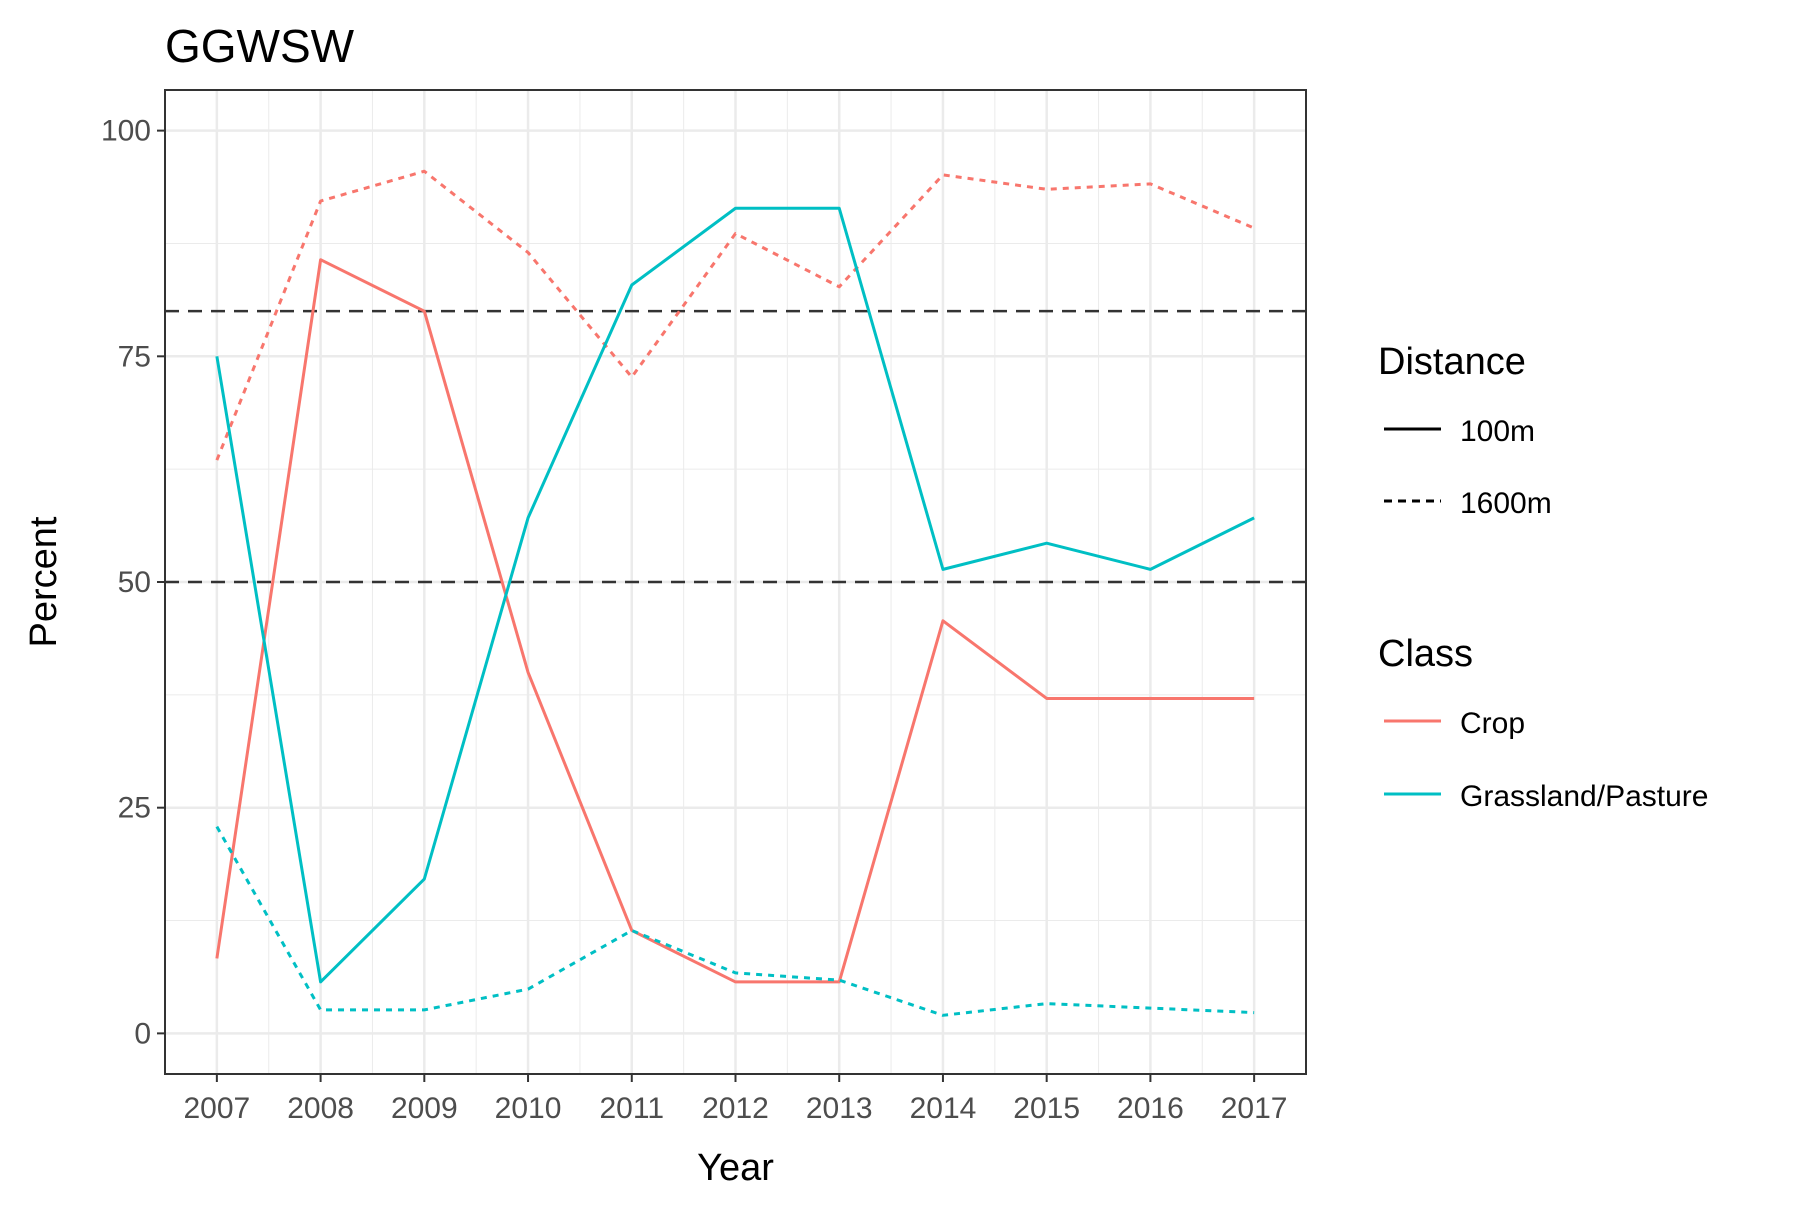  Describe the element at coordinates (320, 1108) in the screenshot. I see `x-tick-label: 2008` at that location.